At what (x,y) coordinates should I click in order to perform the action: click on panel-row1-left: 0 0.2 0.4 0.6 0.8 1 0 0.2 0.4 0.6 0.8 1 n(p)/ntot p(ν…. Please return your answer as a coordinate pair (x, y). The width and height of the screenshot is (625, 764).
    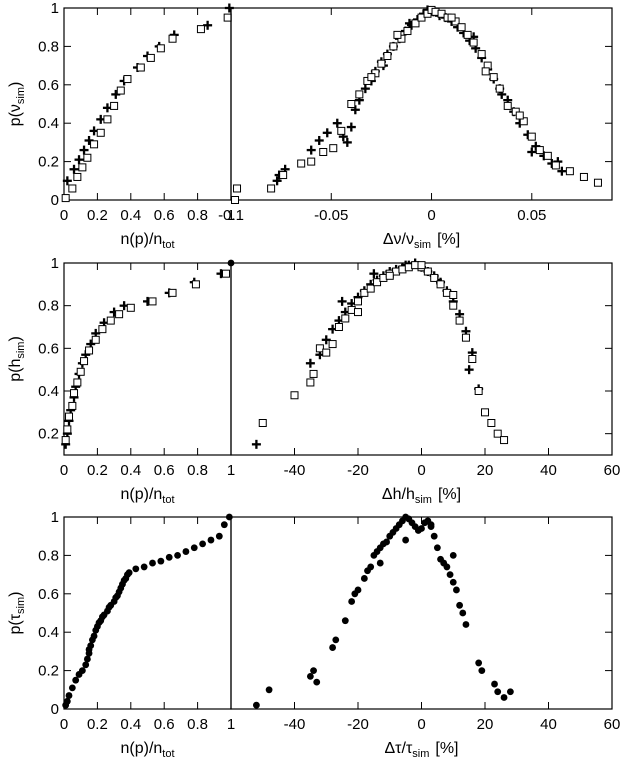
    Looking at the image, I should click on (121, 125).